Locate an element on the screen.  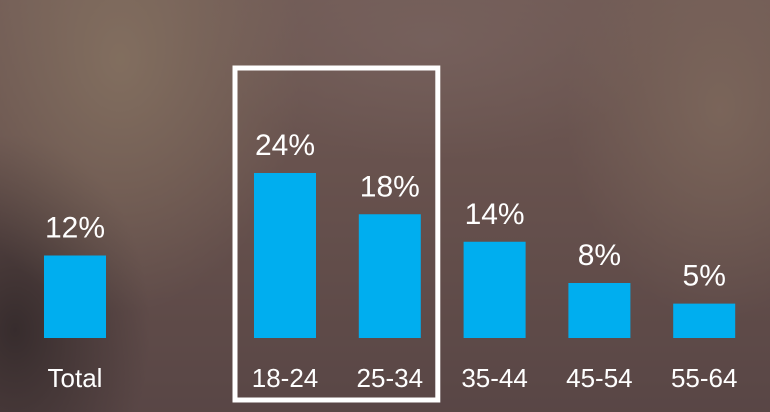
category-label-25-34: 25-34 is located at coordinates (390, 378).